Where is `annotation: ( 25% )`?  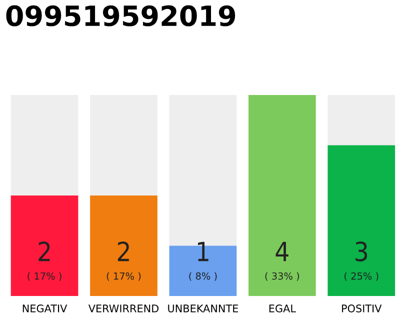
annotation: ( 25% ) is located at coordinates (361, 276).